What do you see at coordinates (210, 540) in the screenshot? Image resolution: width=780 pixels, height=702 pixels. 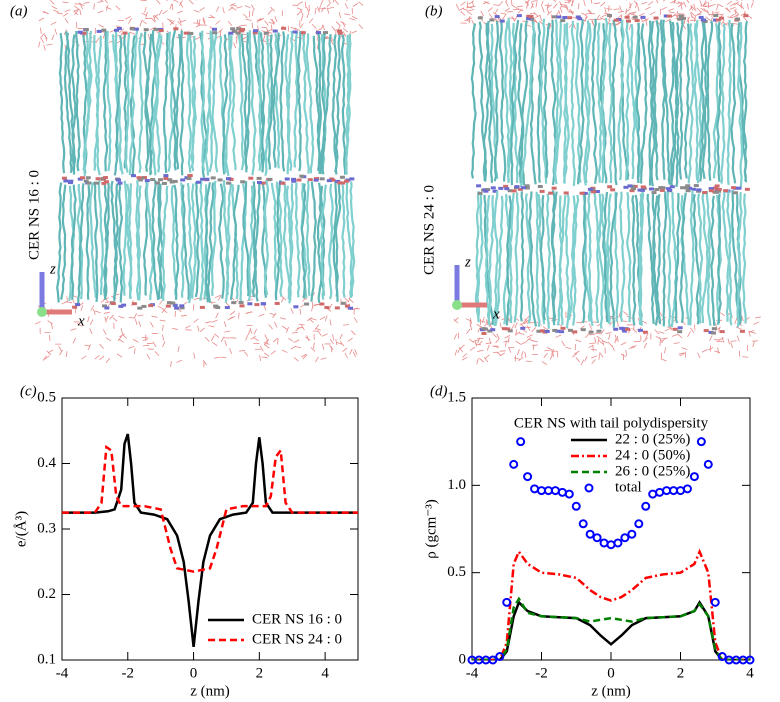 I see `data-line` at bounding box center [210, 540].